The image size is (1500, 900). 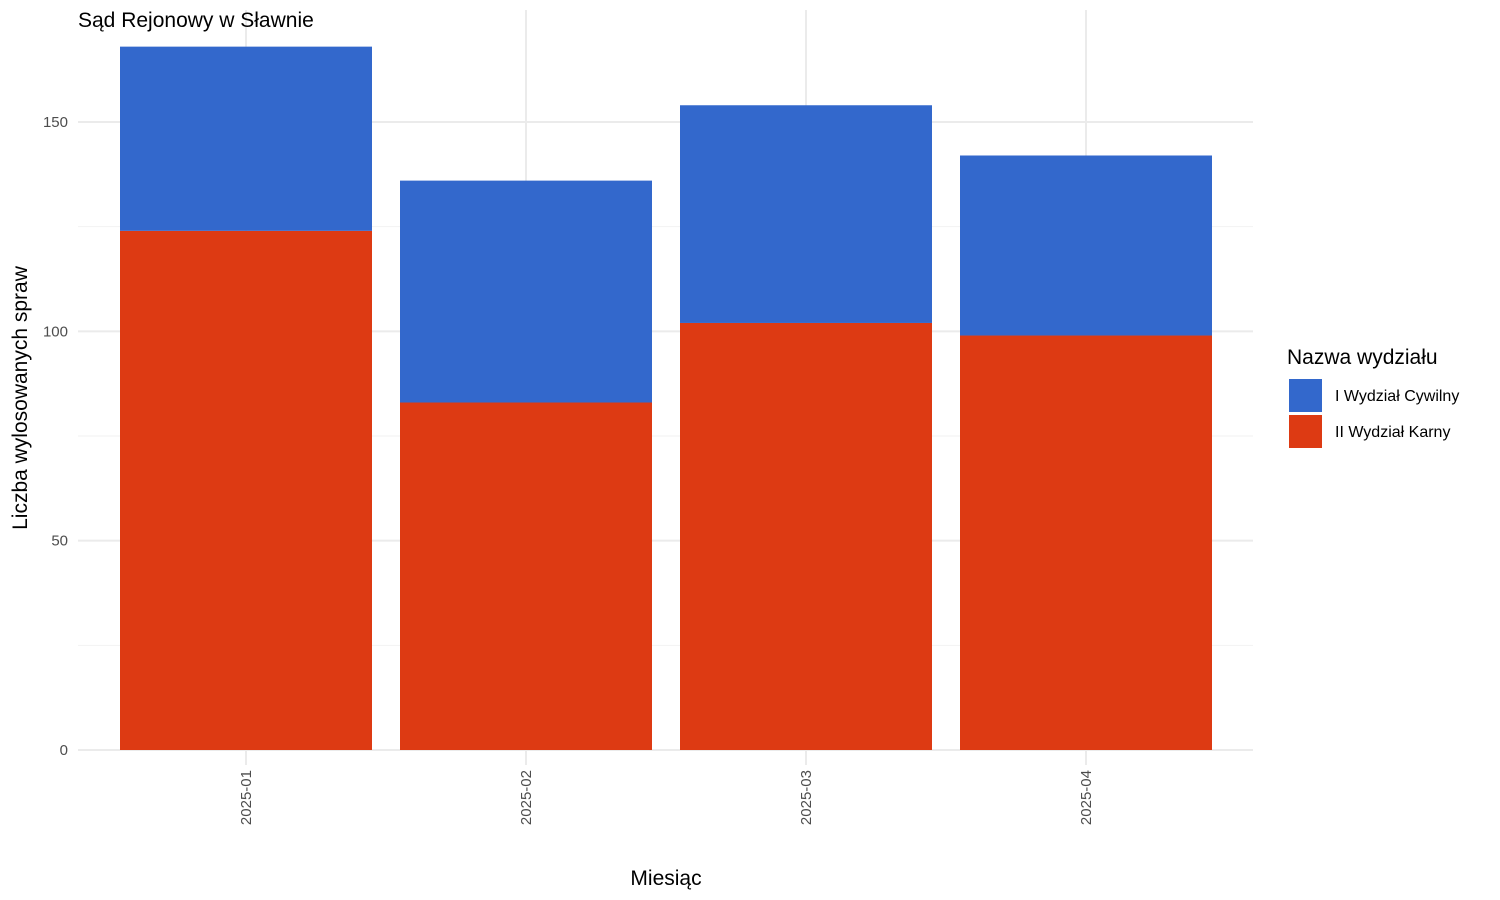 What do you see at coordinates (1397, 396) in the screenshot?
I see `legend-label: I Wydział Cywilny` at bounding box center [1397, 396].